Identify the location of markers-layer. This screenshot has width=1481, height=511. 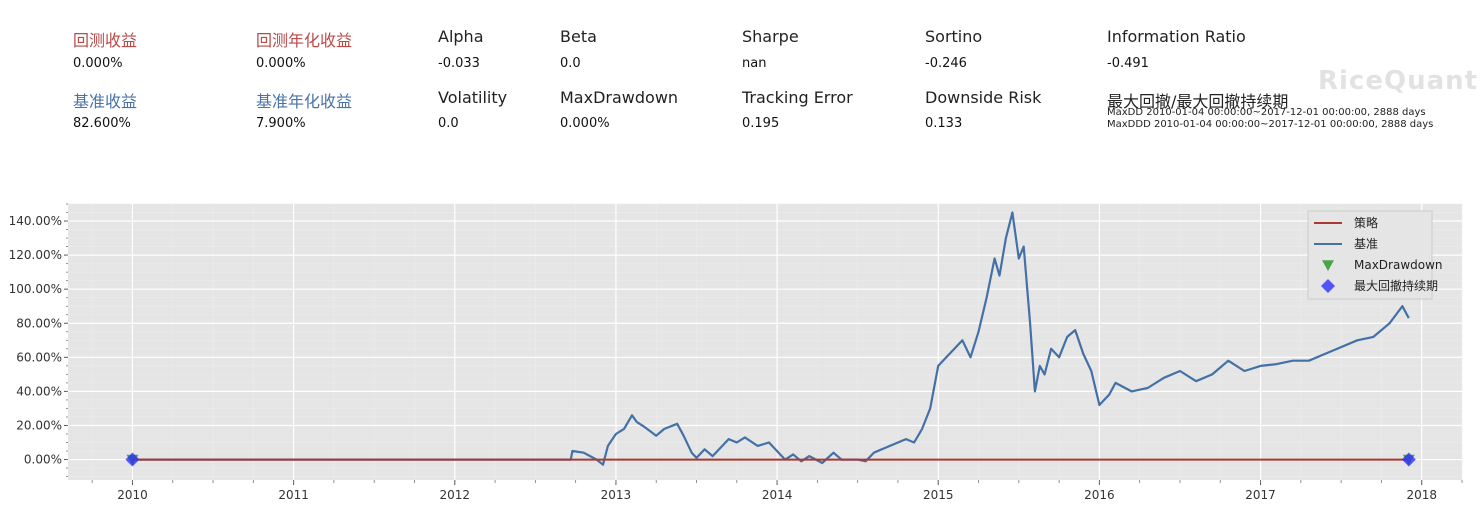
(770, 459).